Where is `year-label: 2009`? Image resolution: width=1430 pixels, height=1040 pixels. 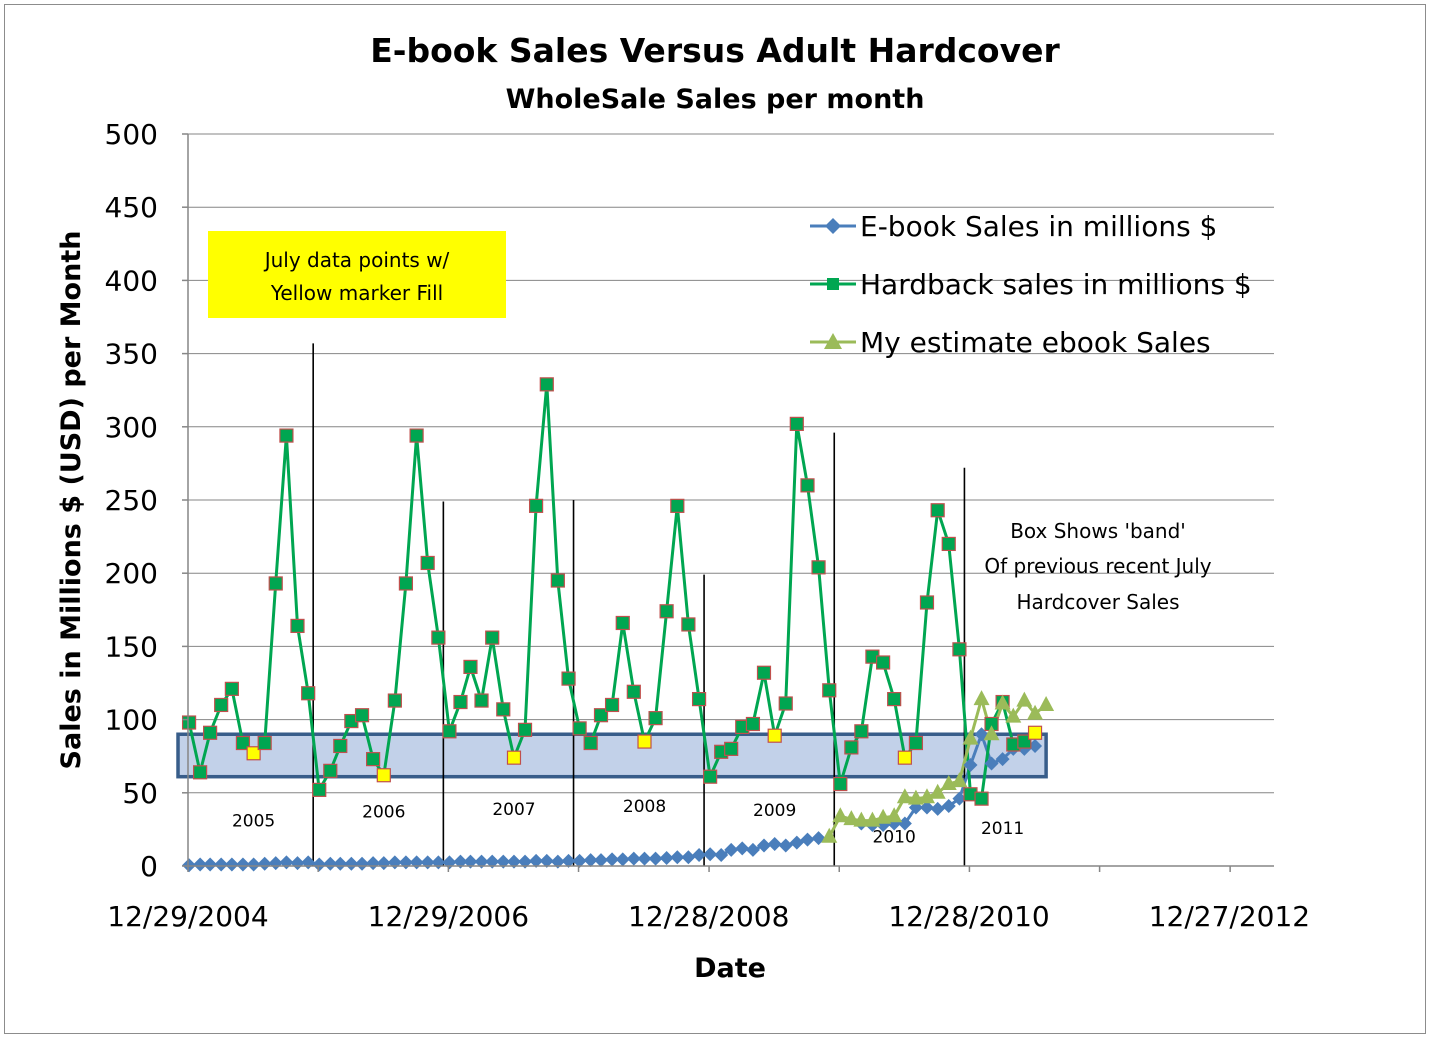
year-label: 2009 is located at coordinates (774, 811).